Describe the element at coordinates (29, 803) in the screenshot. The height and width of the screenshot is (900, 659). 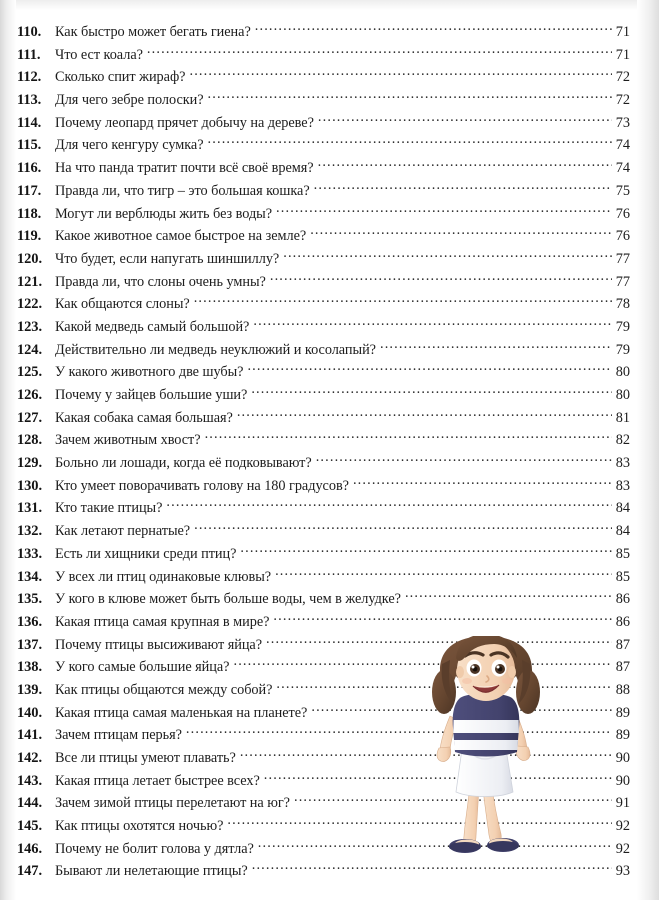
I see `toc-entry-number: 144.` at that location.